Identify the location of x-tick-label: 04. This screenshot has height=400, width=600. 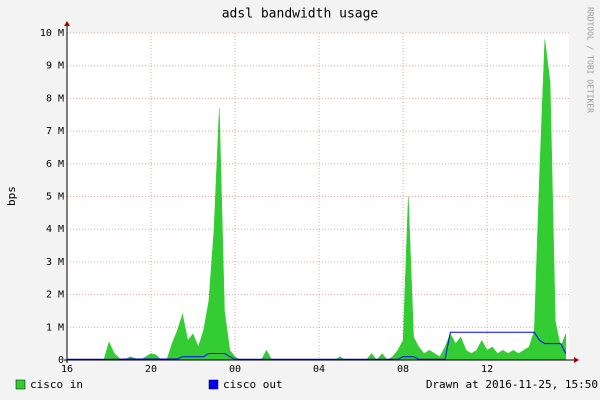
(319, 369).